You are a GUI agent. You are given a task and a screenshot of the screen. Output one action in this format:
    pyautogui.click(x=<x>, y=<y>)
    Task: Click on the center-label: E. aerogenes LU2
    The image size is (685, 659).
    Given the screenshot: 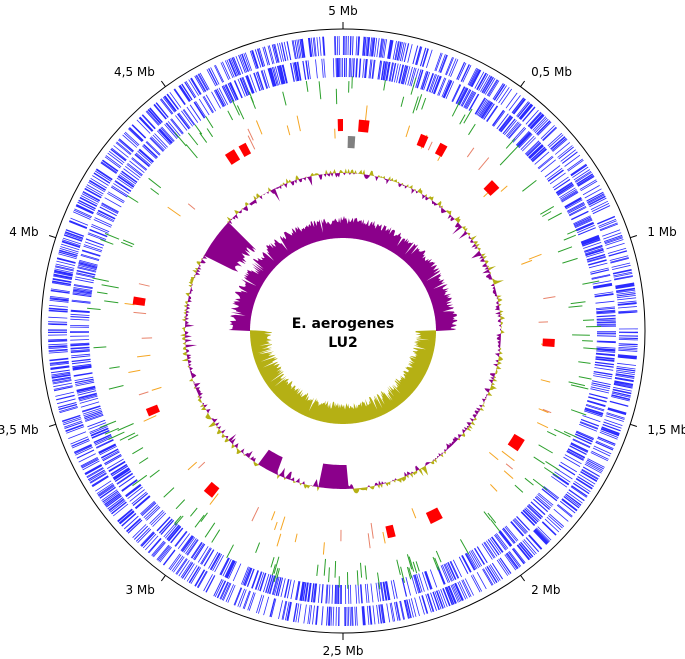 What is the action you would take?
    pyautogui.click(x=343, y=333)
    